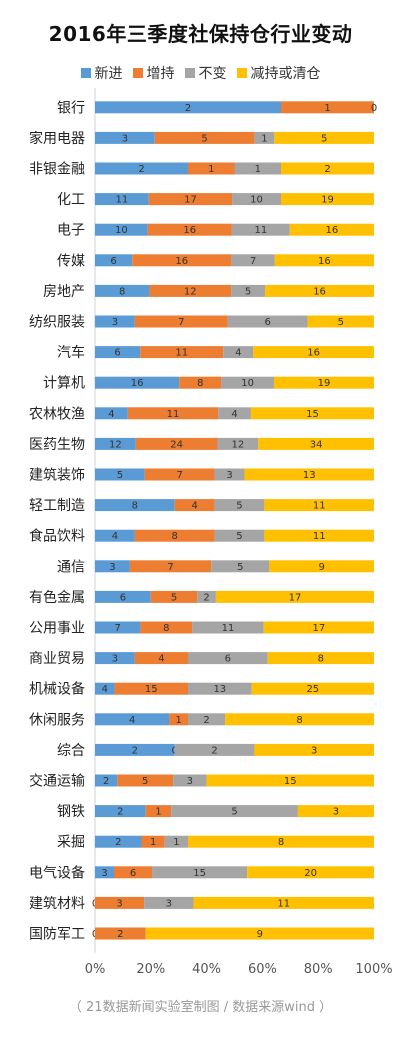 The height and width of the screenshot is (1048, 401). Describe the element at coordinates (71, 200) in the screenshot. I see `category-label: 化工` at that location.